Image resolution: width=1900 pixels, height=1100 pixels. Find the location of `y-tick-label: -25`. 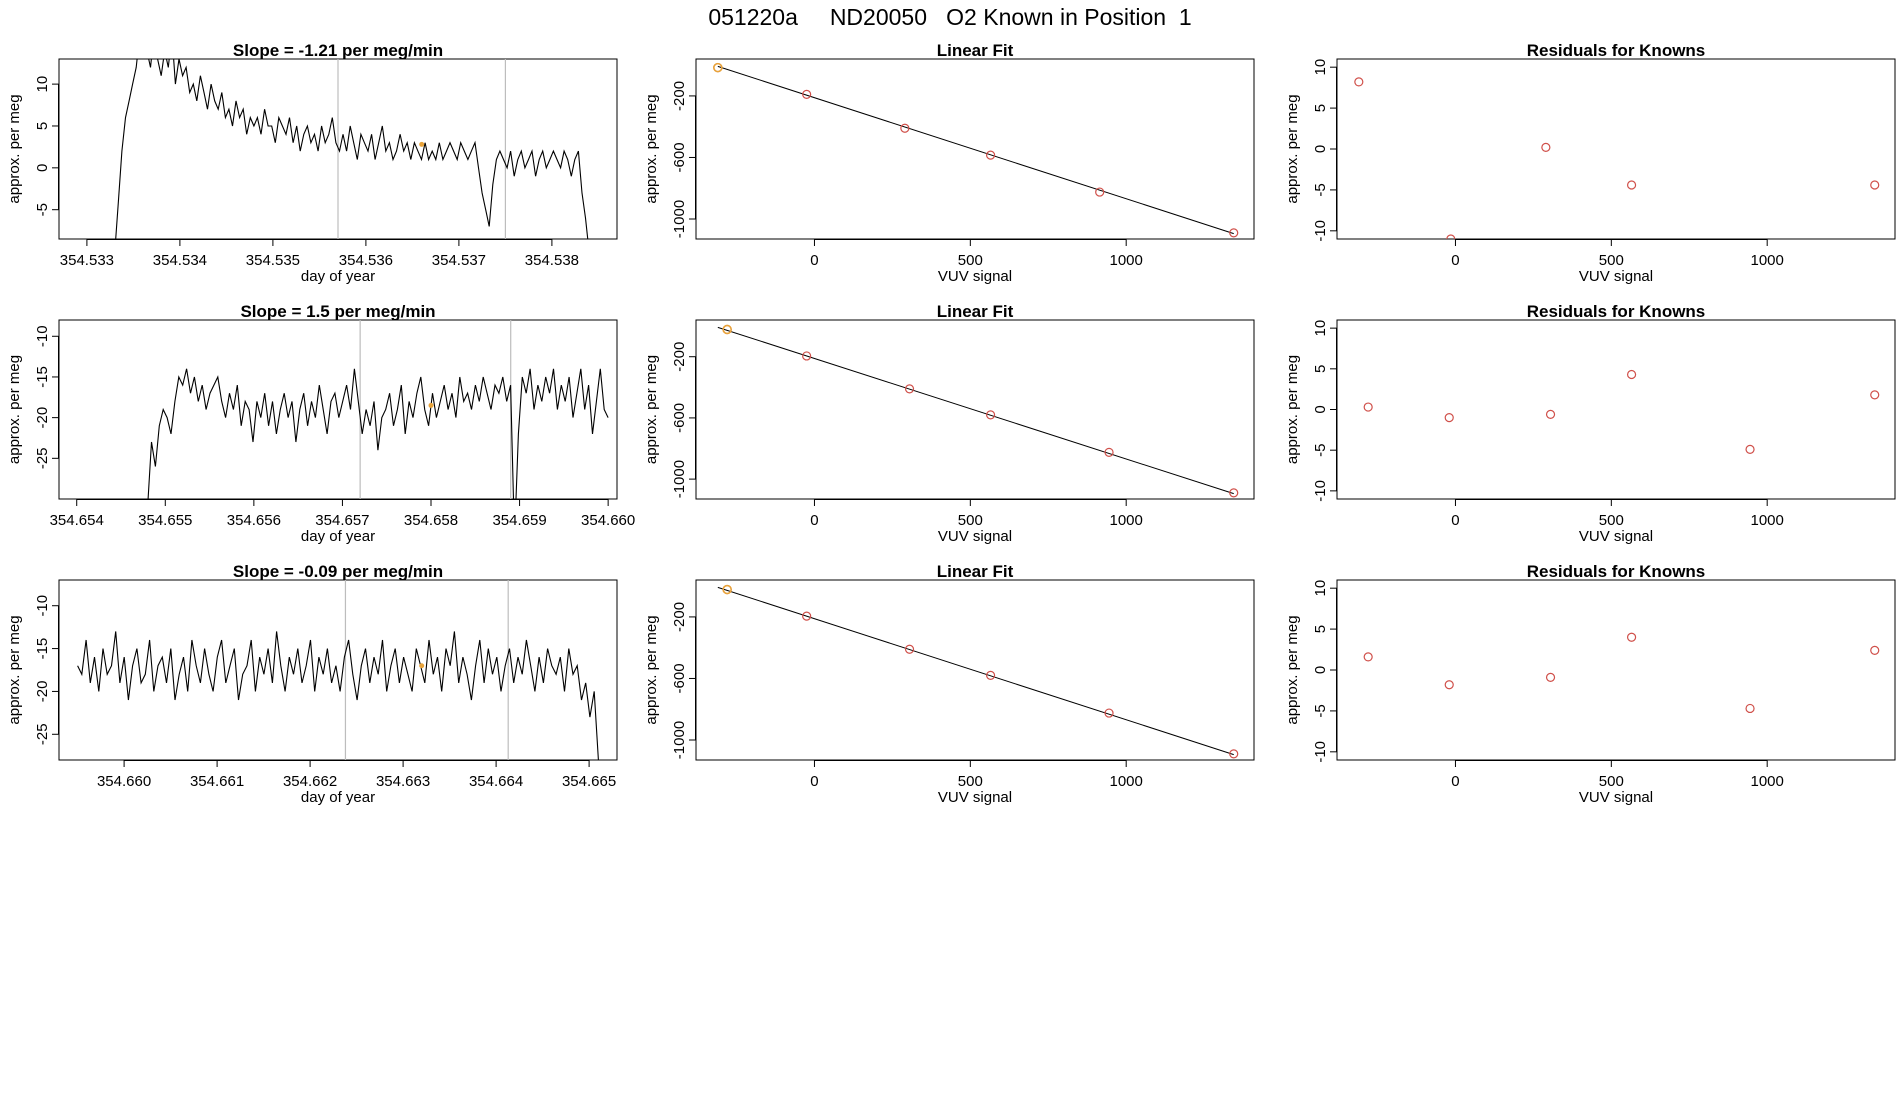

y-tick-label: -25 is located at coordinates (42, 734).